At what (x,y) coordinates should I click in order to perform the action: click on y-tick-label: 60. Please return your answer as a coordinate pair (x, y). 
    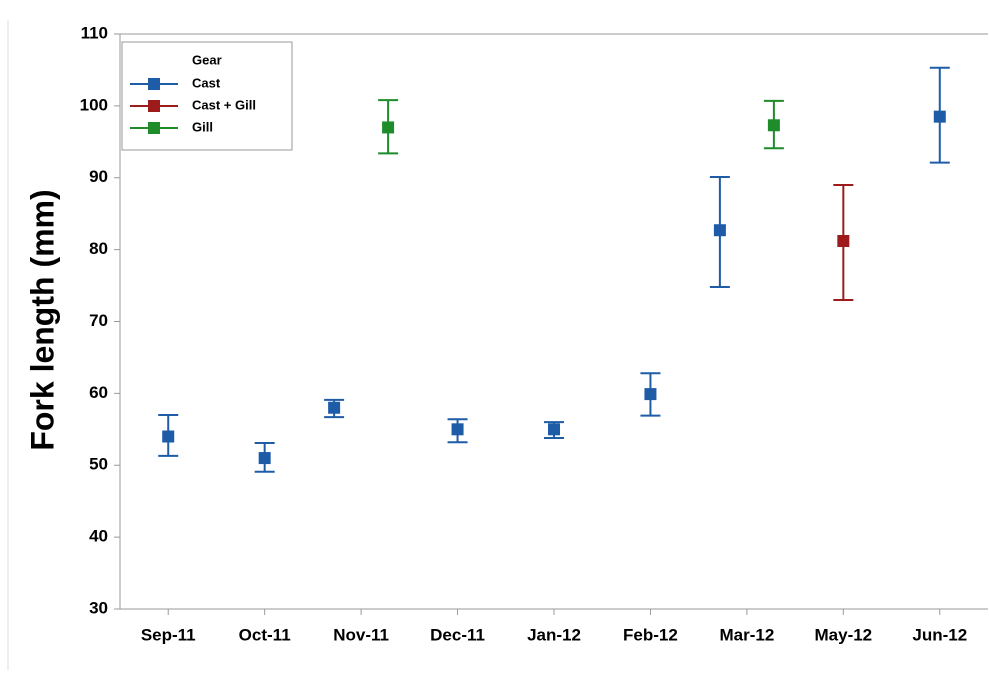
    Looking at the image, I should click on (98, 392).